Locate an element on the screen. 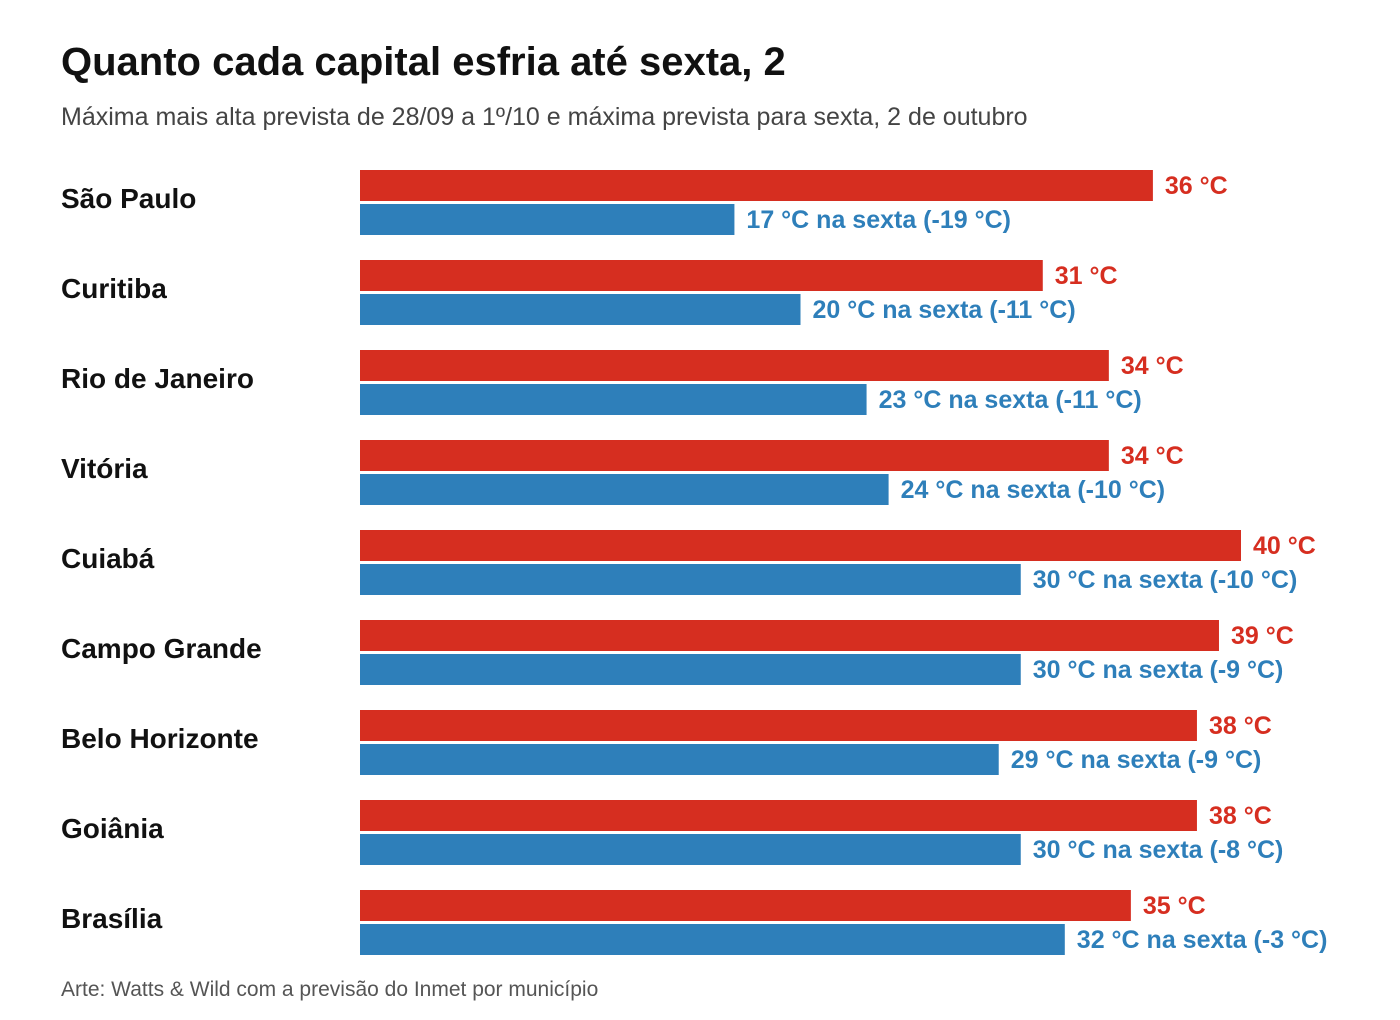 The image size is (1400, 1020). friday-temperature-label: 30 °C na sexta (-10 °C) is located at coordinates (1165, 580).